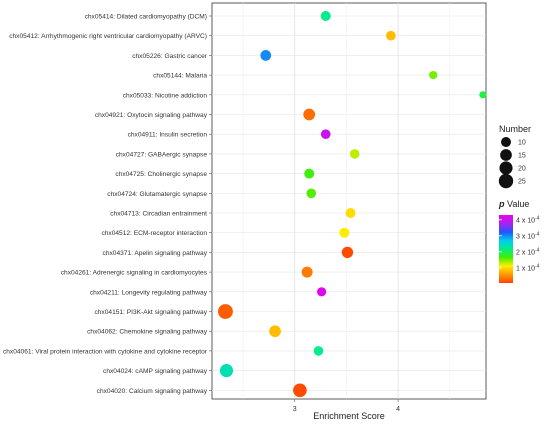 This screenshot has height=424, width=550. Describe the element at coordinates (180, 76) in the screenshot. I see `y-tick-label: chx05144: Malaria` at that location.